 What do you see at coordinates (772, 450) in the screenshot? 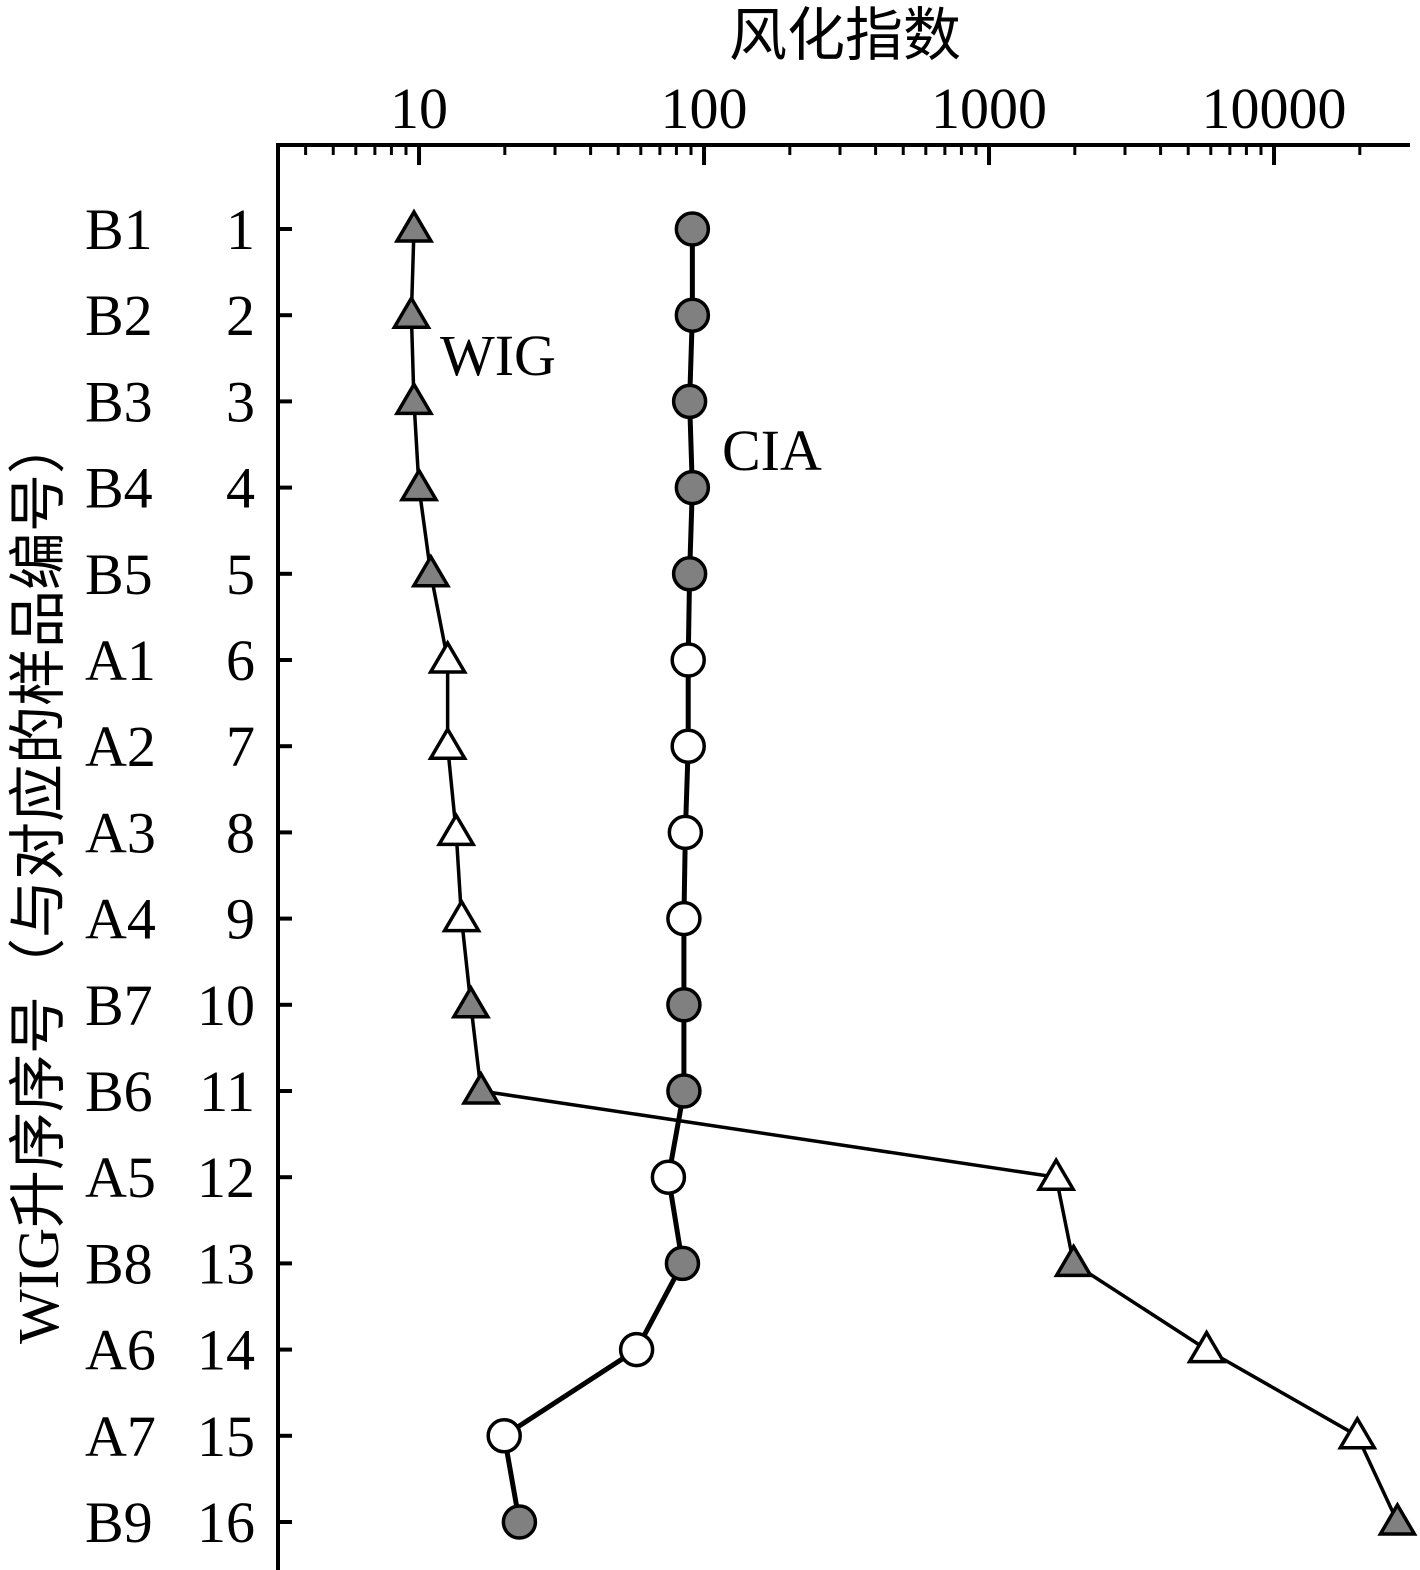
I see `series-label: CIA` at bounding box center [772, 450].